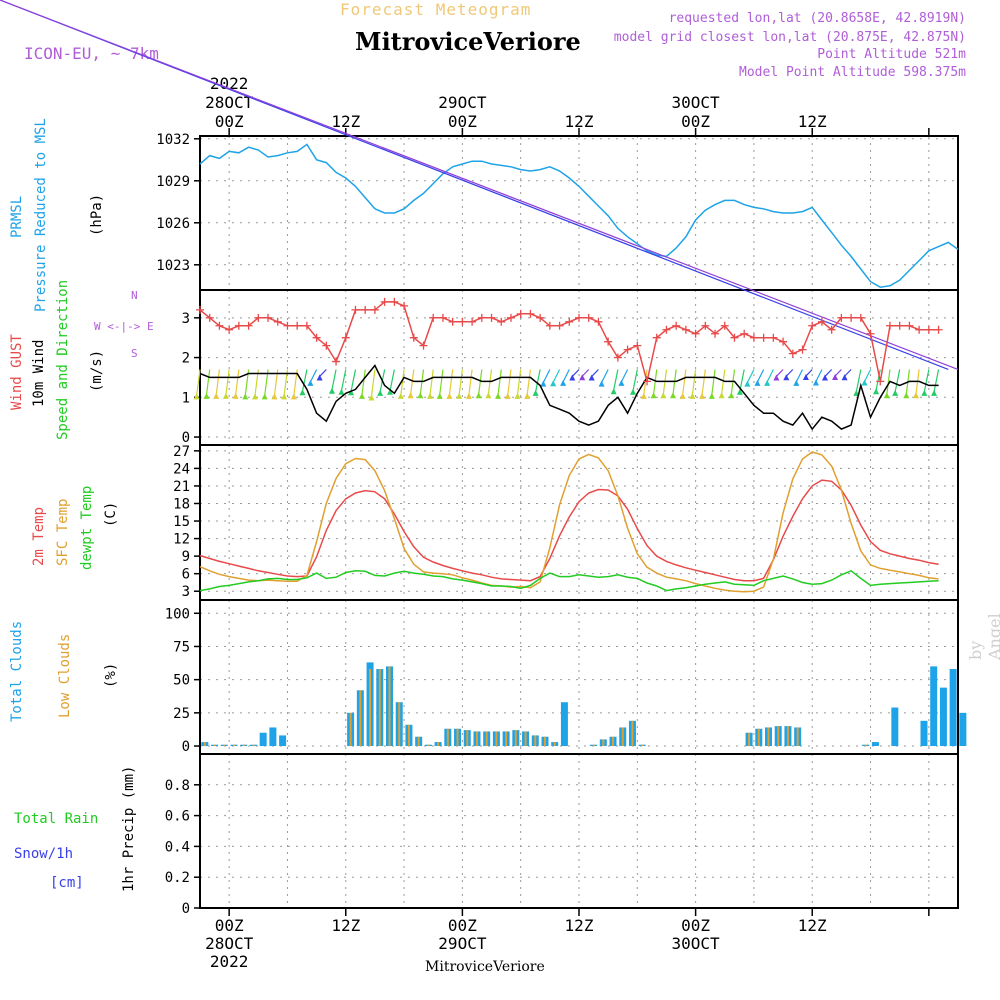 This screenshot has width=1000, height=1000. I want to click on temp-ytick-label: 3, so click(186, 592).